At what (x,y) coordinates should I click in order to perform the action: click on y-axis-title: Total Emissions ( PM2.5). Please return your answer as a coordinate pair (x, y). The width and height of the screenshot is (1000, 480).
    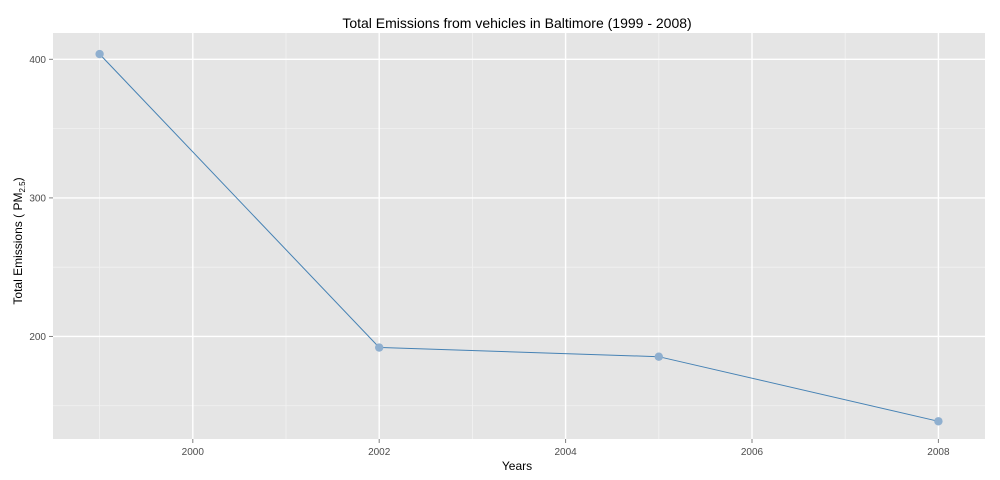
    Looking at the image, I should click on (19, 240).